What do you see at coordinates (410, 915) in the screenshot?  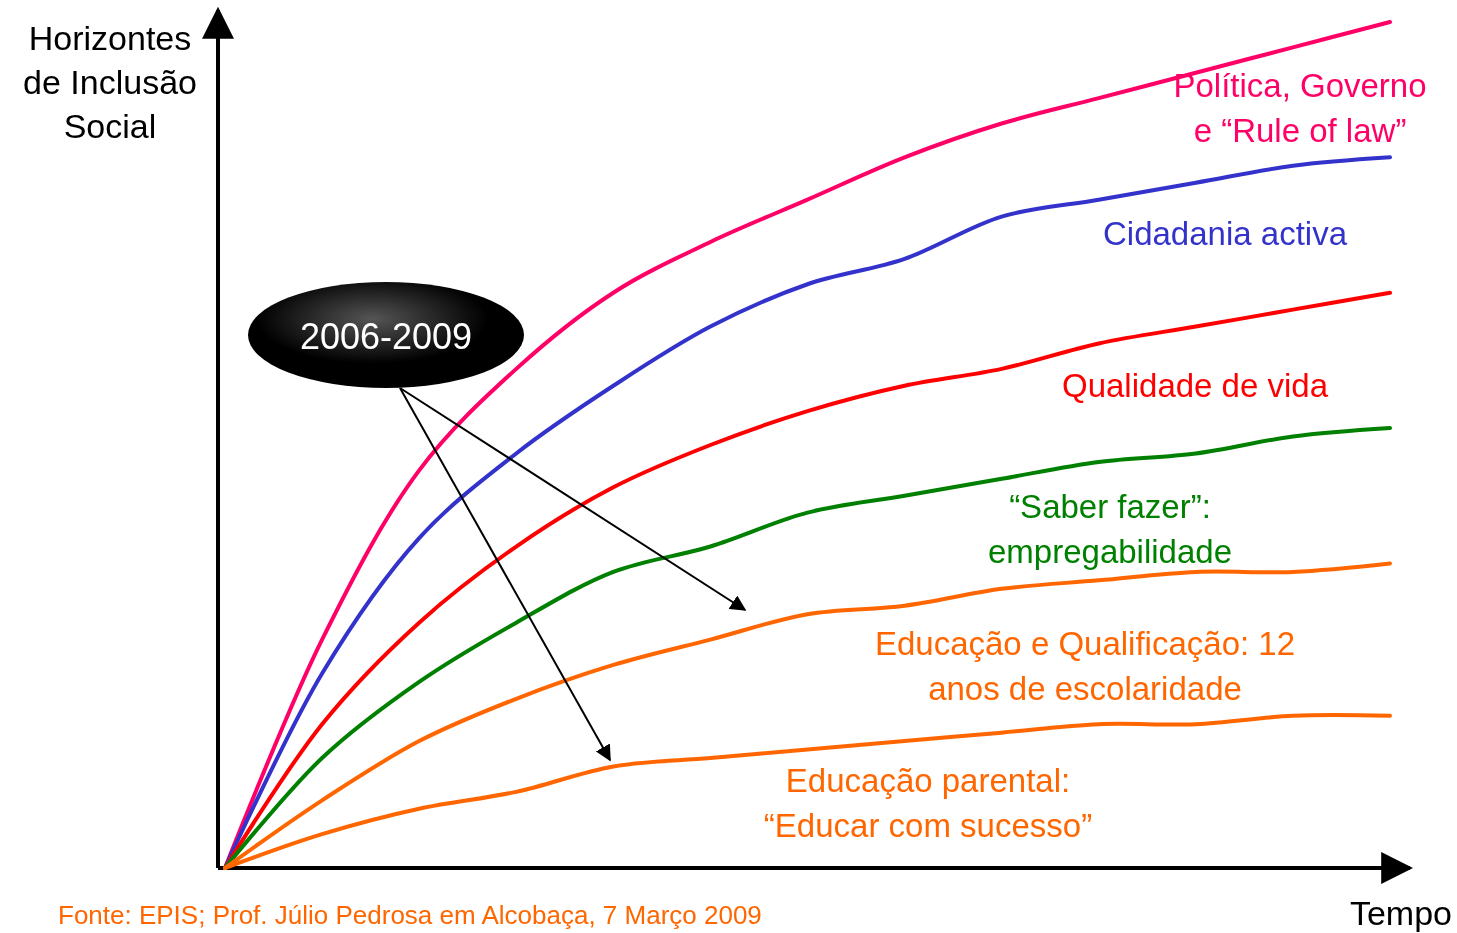 I see `source-note: Fonte: EPIS; Prof. Júlio Pedrosa em Alcobaça, 7 Março 2009` at bounding box center [410, 915].